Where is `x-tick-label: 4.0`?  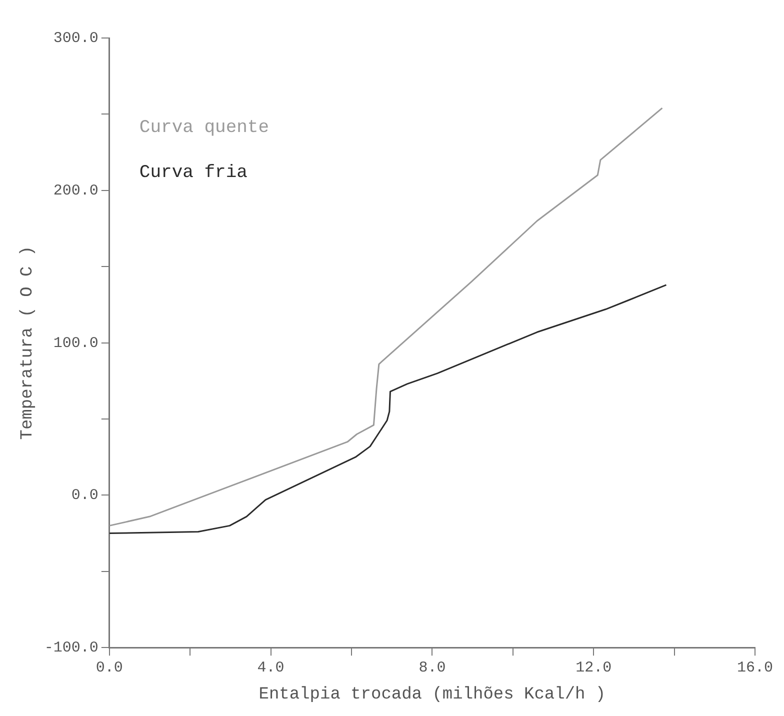
x-tick-label: 4.0 is located at coordinates (270, 668).